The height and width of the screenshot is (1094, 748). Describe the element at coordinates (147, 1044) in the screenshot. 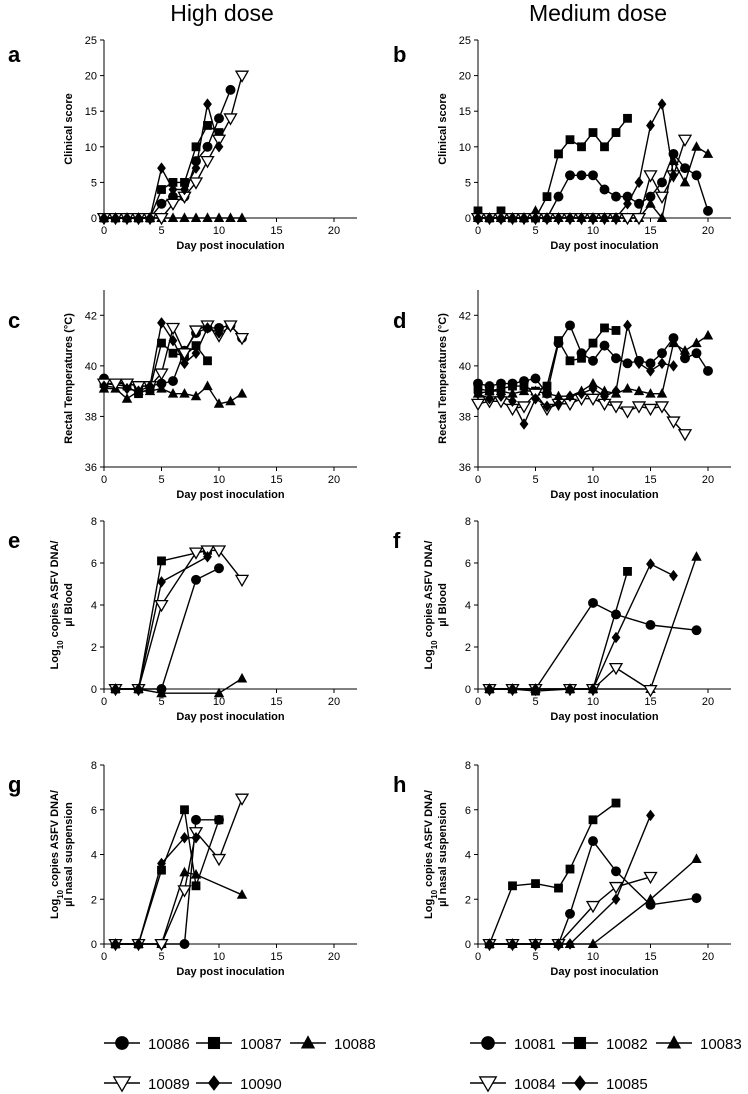

I see `legend-item-10086: 10086` at that location.